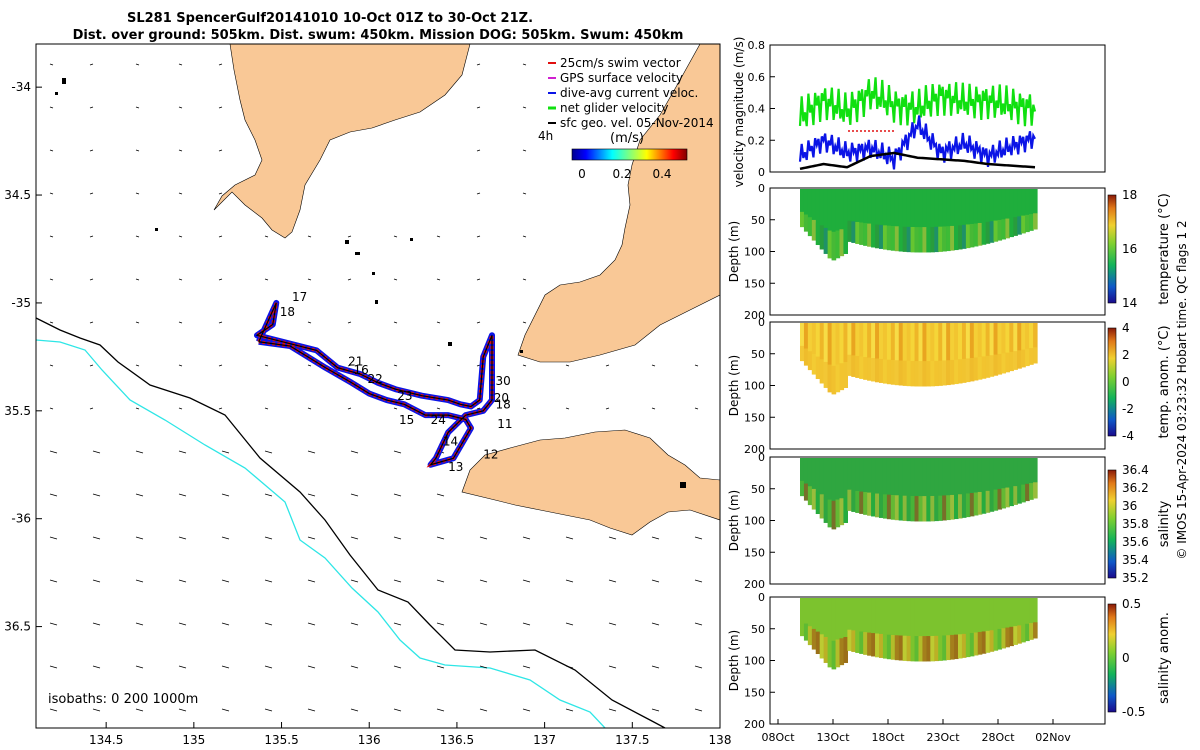  Describe the element at coordinates (374, 383) in the screenshot. I see `glider-track` at that location.